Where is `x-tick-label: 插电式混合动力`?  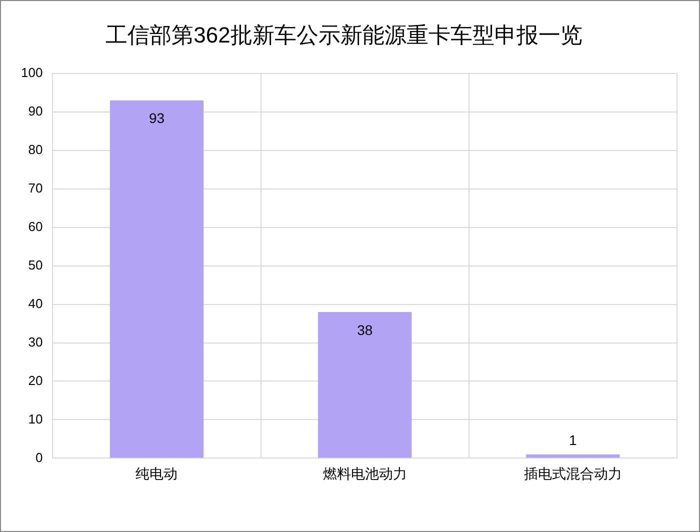 x-tick-label: 插电式混合动力 is located at coordinates (573, 473).